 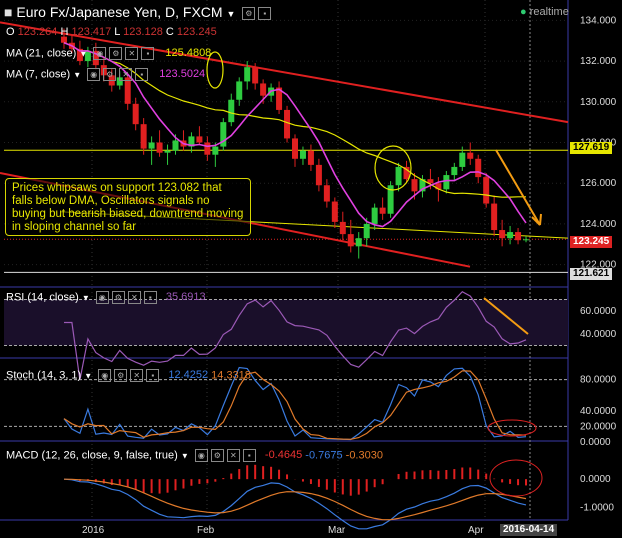 I want to click on macd-pane, so click(x=303, y=494).